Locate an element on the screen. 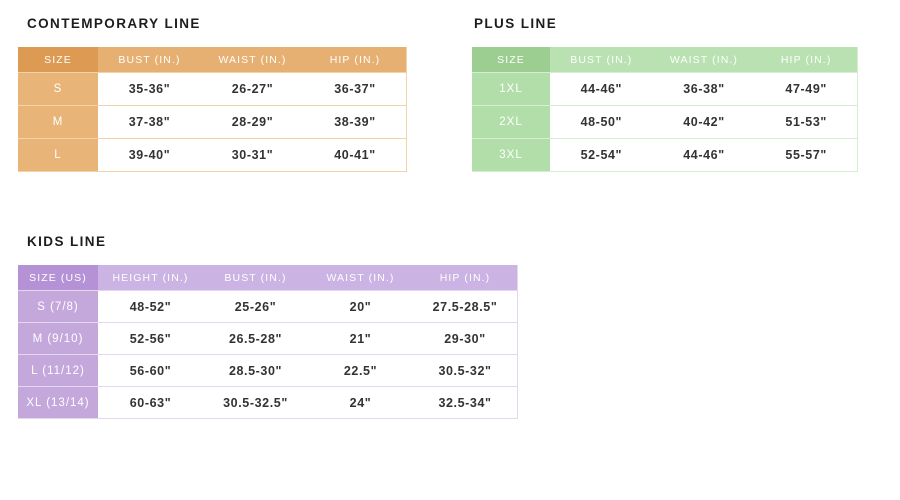  measurement-cell: 48-50" is located at coordinates (601, 122).